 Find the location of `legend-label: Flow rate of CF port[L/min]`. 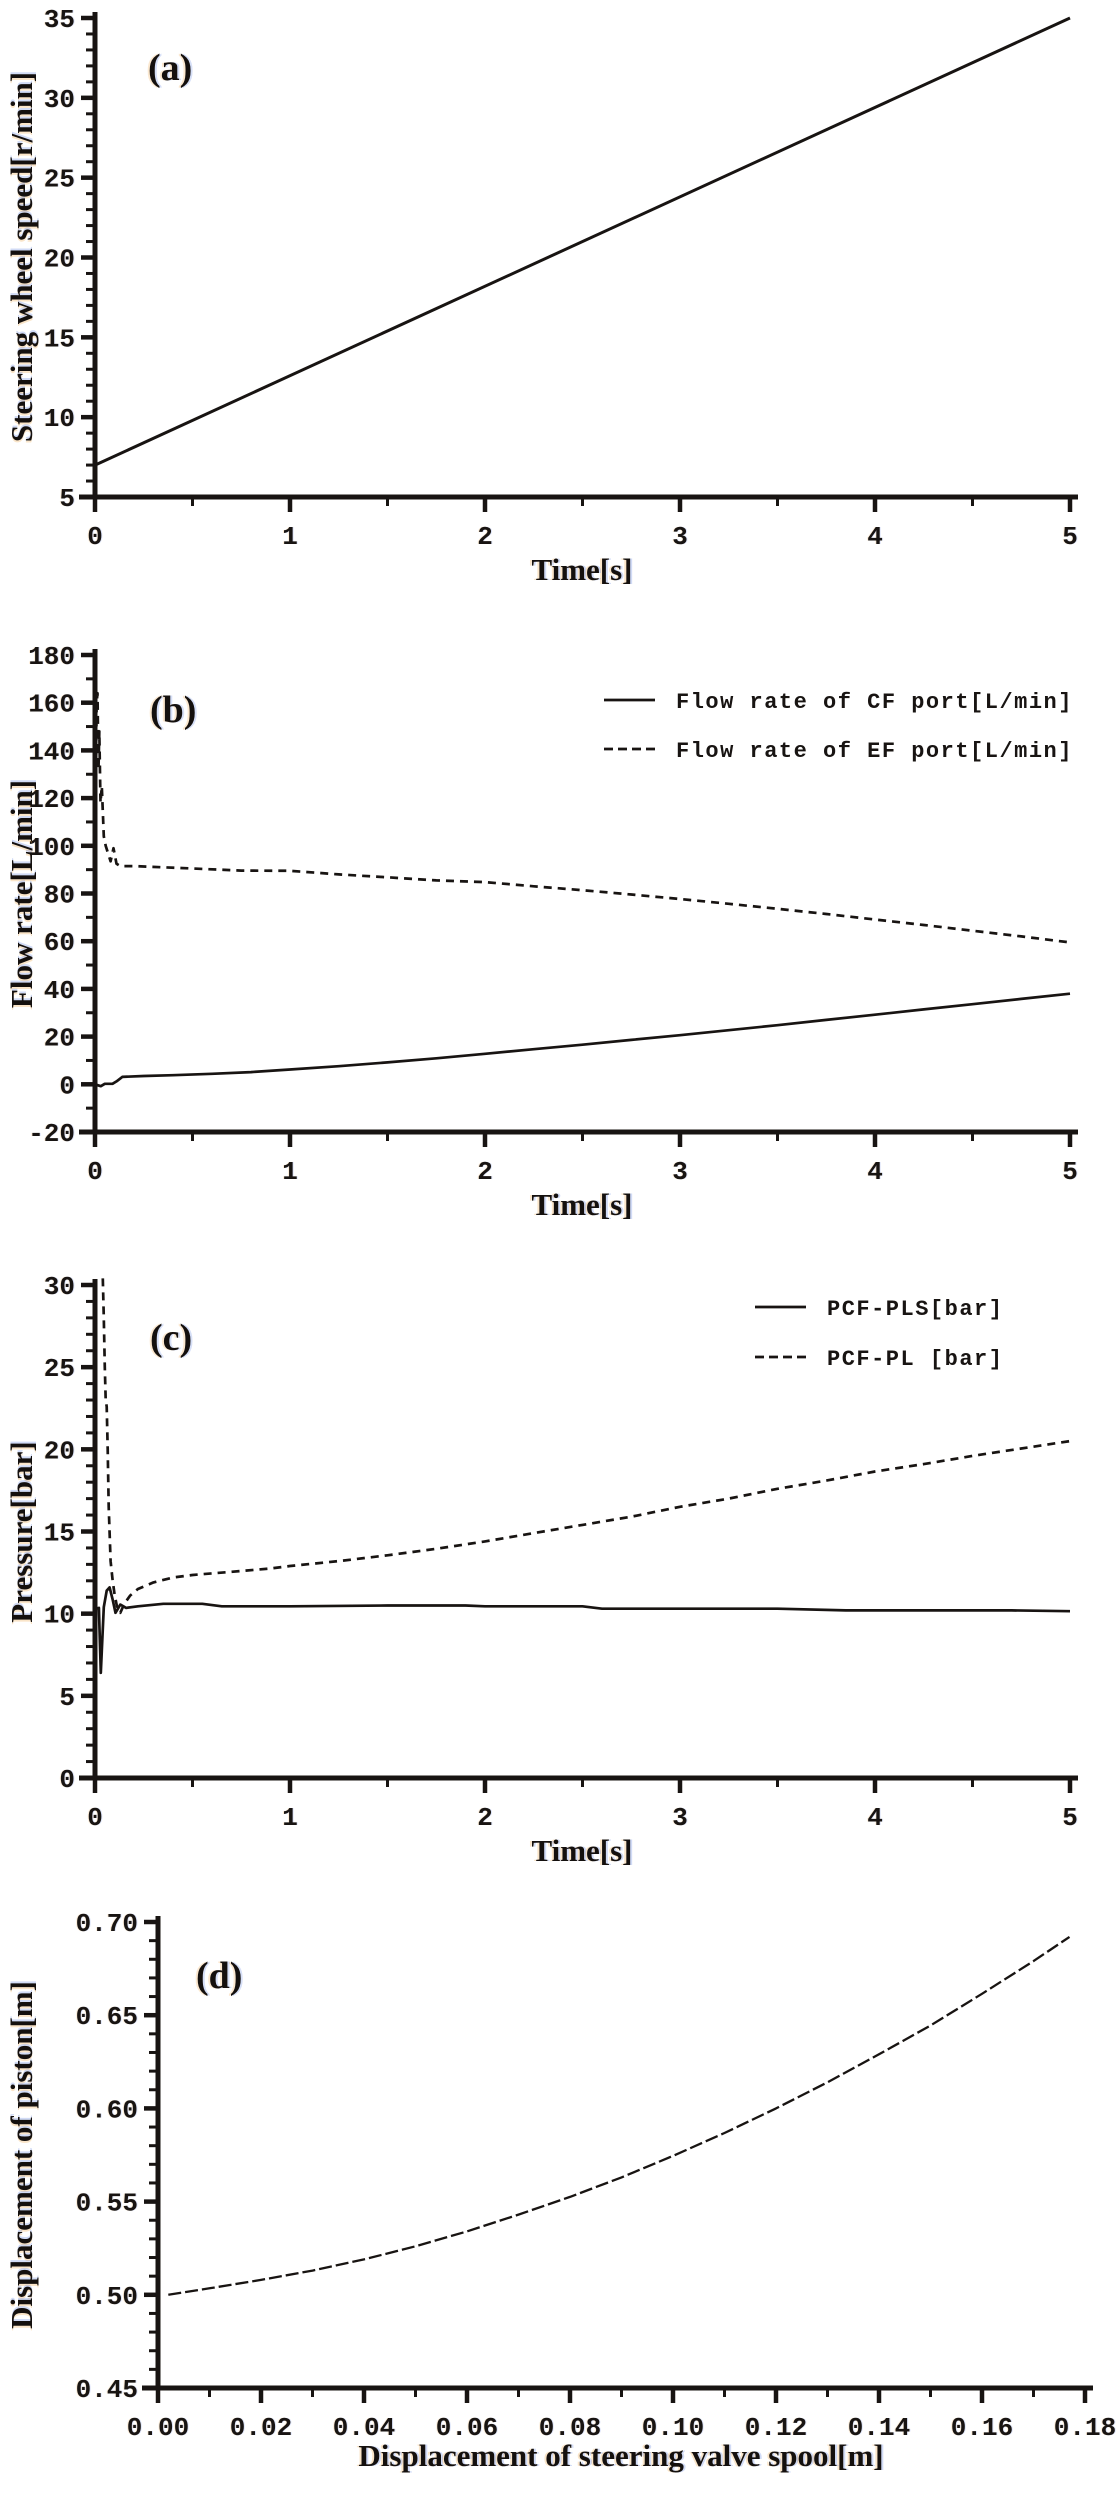

legend-label: Flow rate of CF port[L/min] is located at coordinates (874, 702).